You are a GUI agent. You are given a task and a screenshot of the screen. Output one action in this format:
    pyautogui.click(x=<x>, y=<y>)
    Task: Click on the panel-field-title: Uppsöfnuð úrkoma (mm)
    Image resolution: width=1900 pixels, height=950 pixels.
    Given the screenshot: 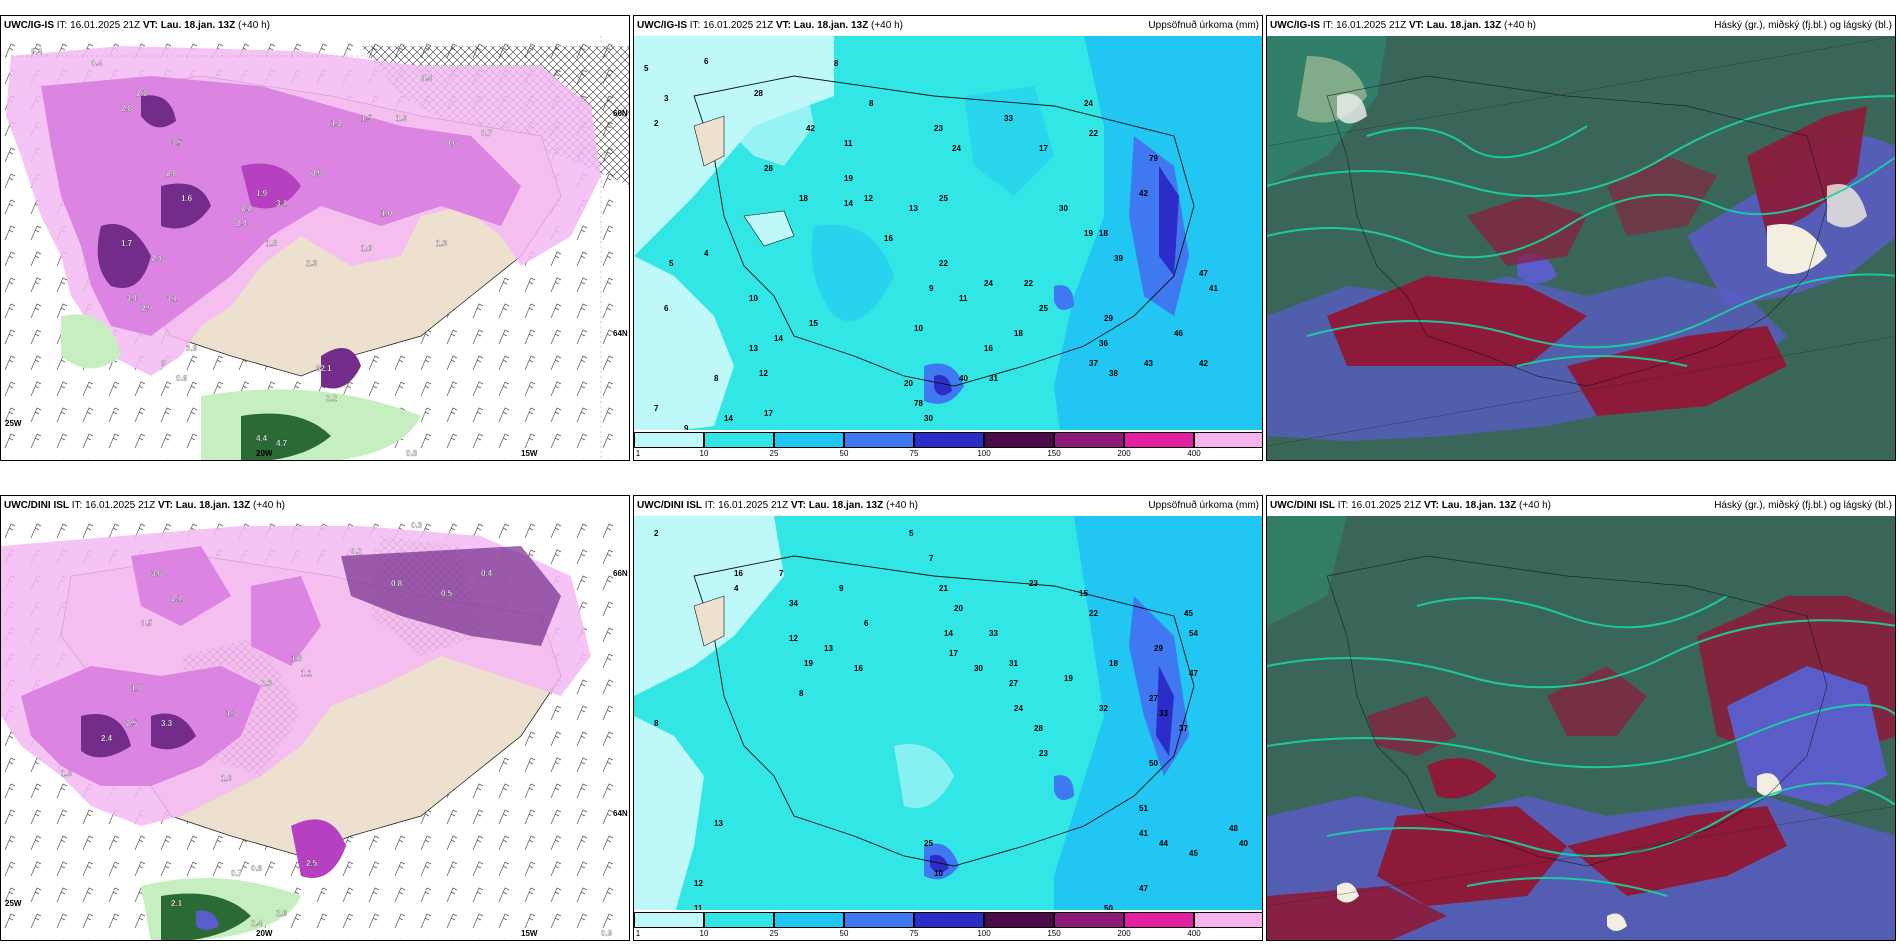 What is the action you would take?
    pyautogui.click(x=1203, y=25)
    